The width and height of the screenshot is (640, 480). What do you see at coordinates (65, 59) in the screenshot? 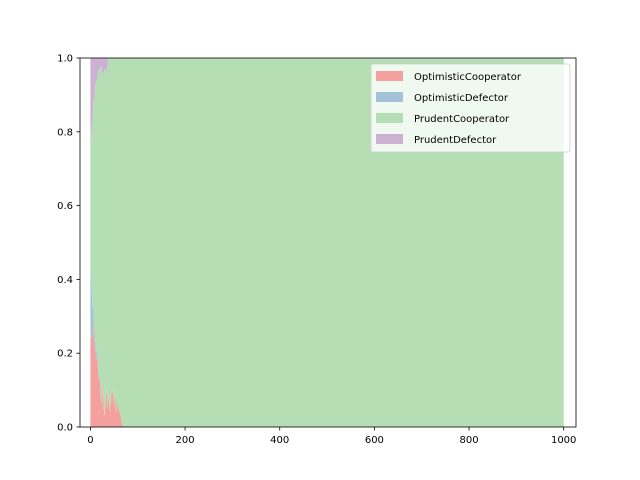
I see `y-tick-label: 1.0` at bounding box center [65, 59].